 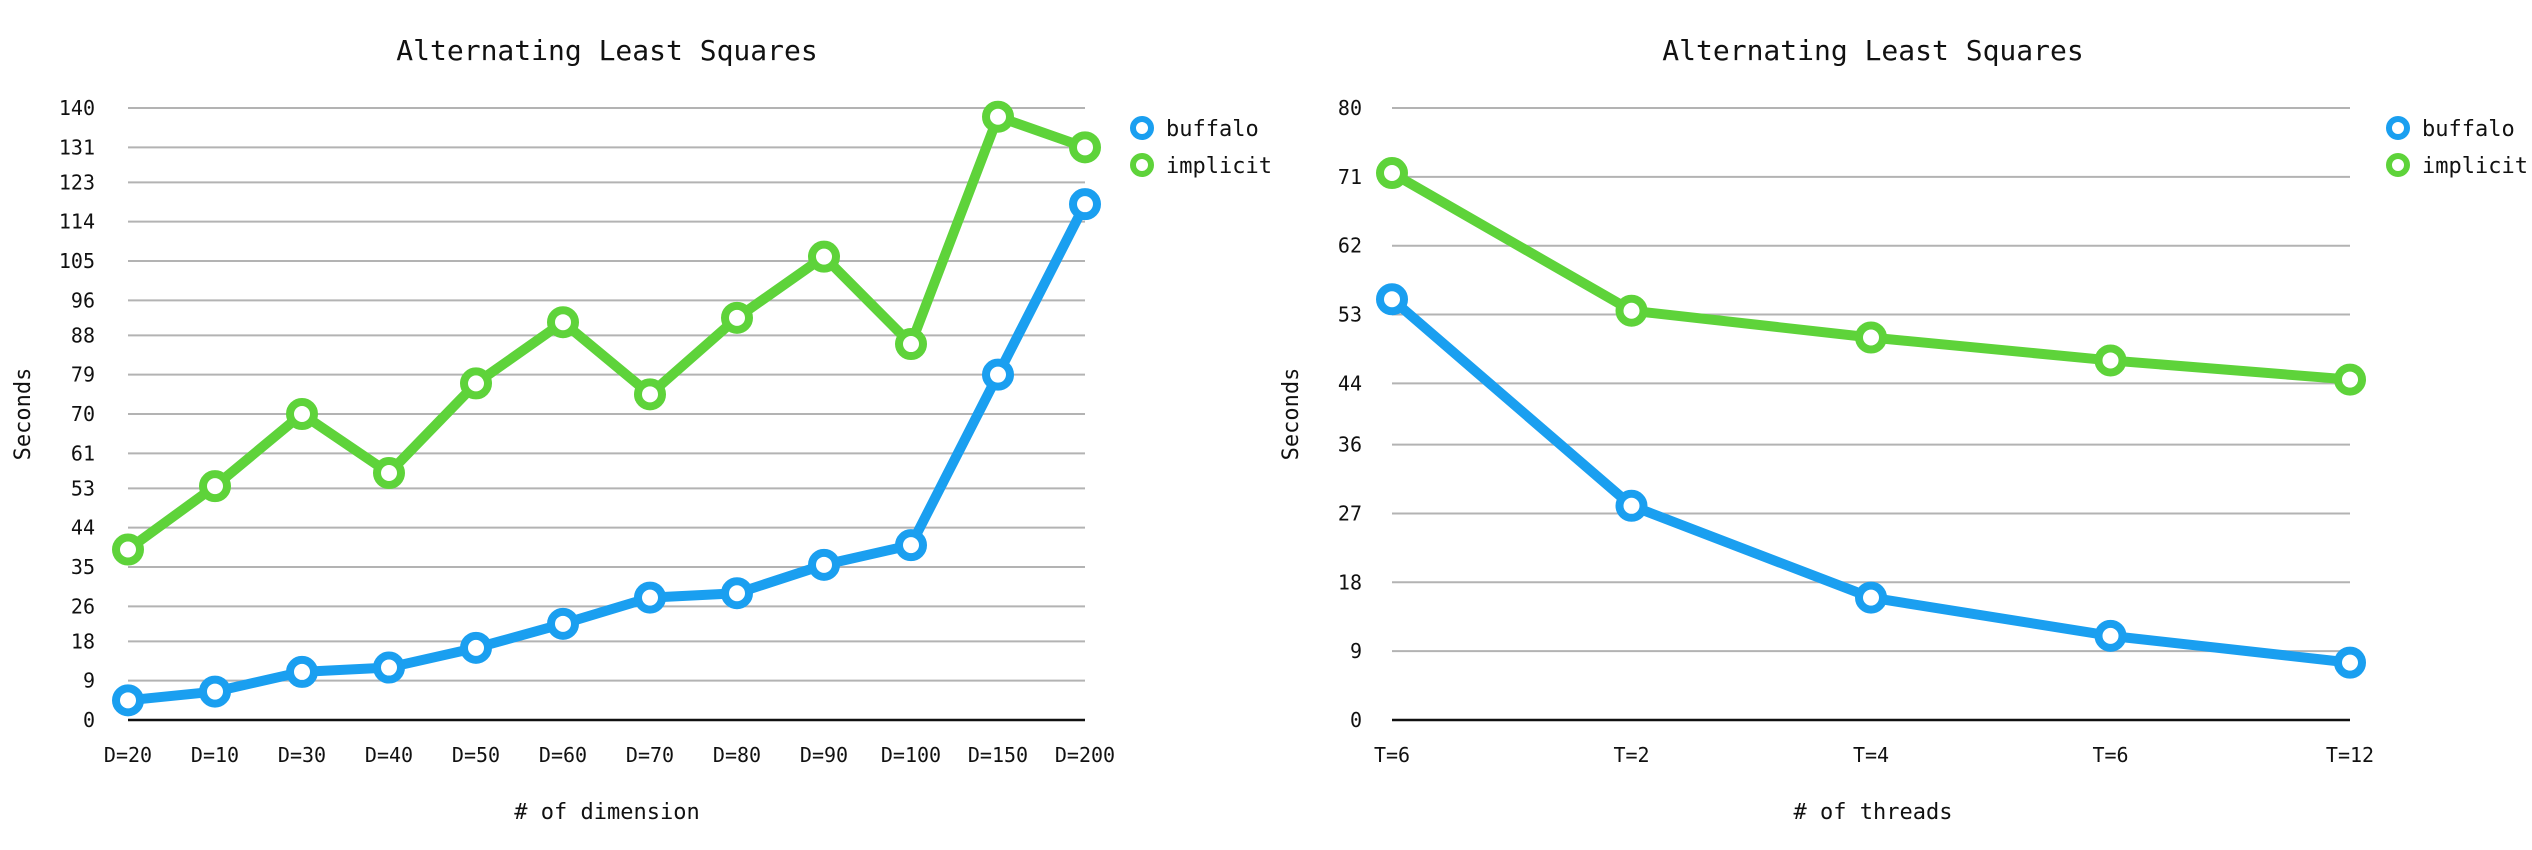 I want to click on x-tick-label: T=4, so click(x=1871, y=755).